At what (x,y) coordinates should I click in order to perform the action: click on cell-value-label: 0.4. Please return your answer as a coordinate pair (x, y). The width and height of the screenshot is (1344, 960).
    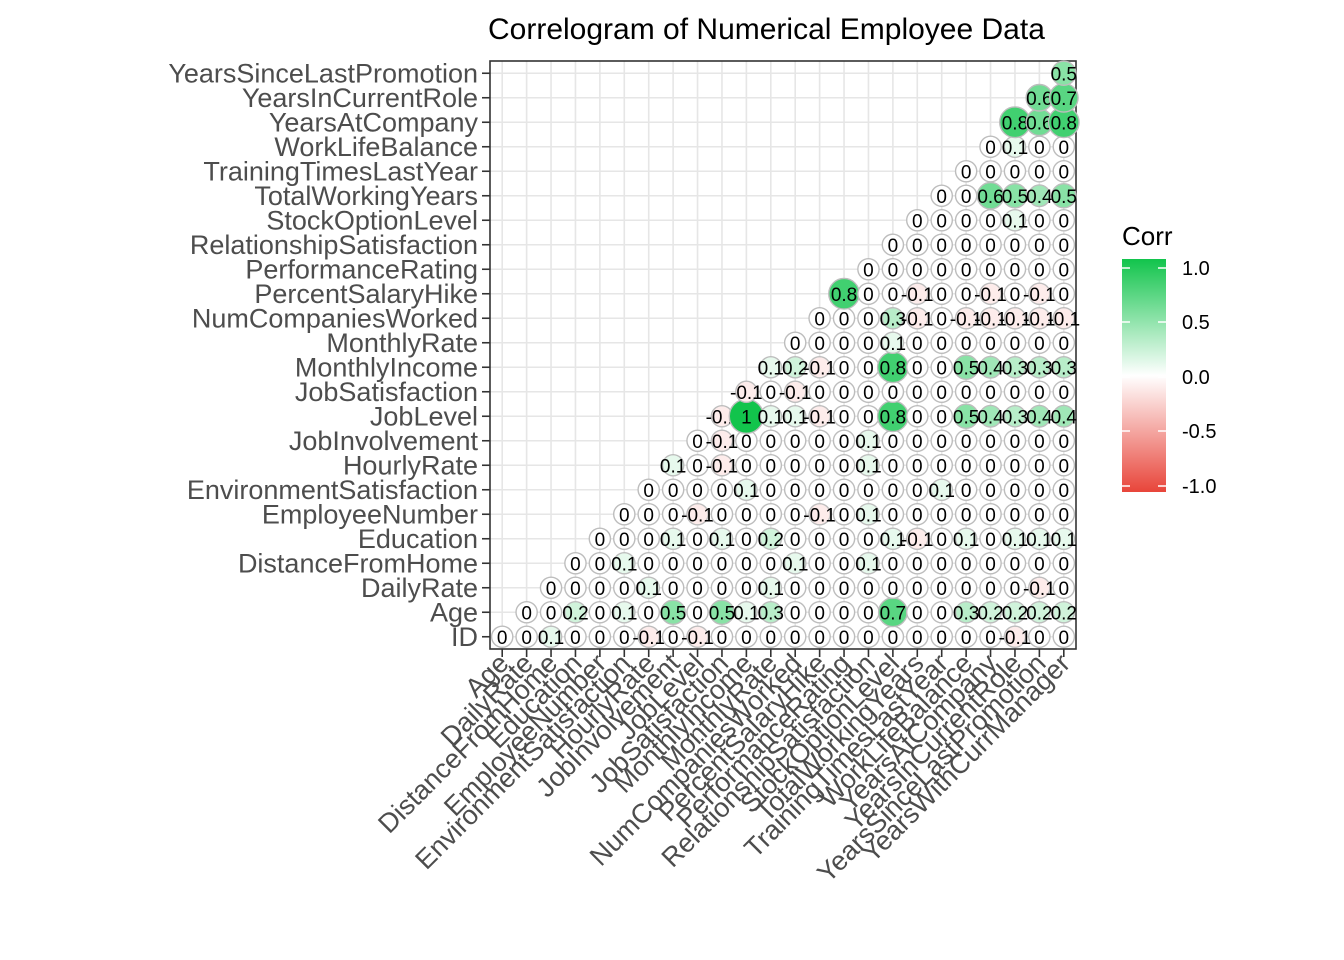
    Looking at the image, I should click on (1064, 417).